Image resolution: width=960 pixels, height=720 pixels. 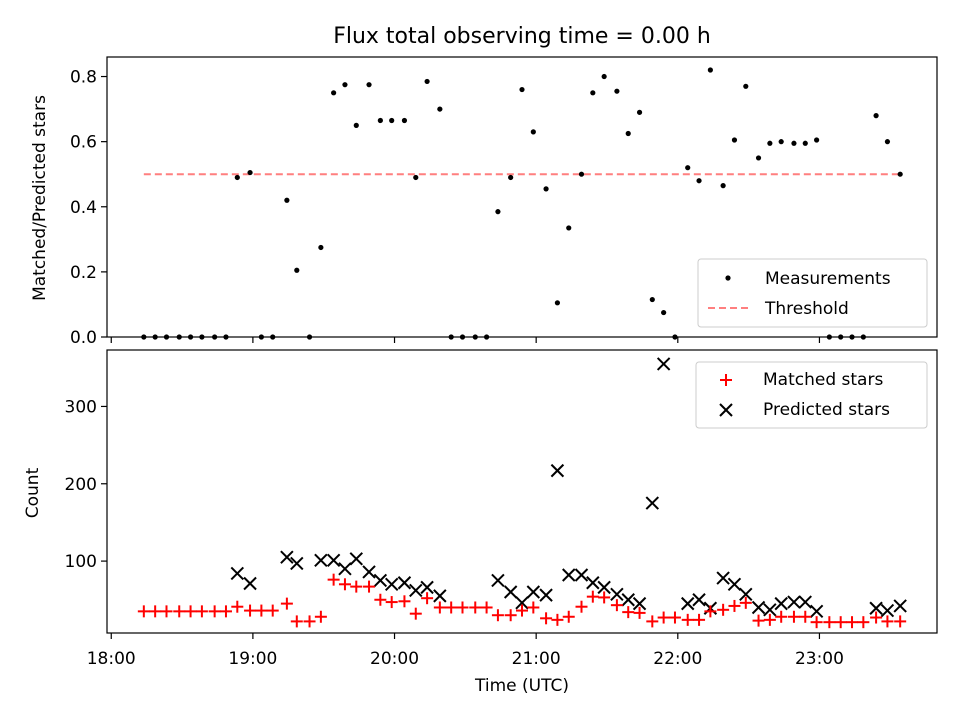 What do you see at coordinates (728, 278) in the screenshot?
I see `legend-measurements-marker` at bounding box center [728, 278].